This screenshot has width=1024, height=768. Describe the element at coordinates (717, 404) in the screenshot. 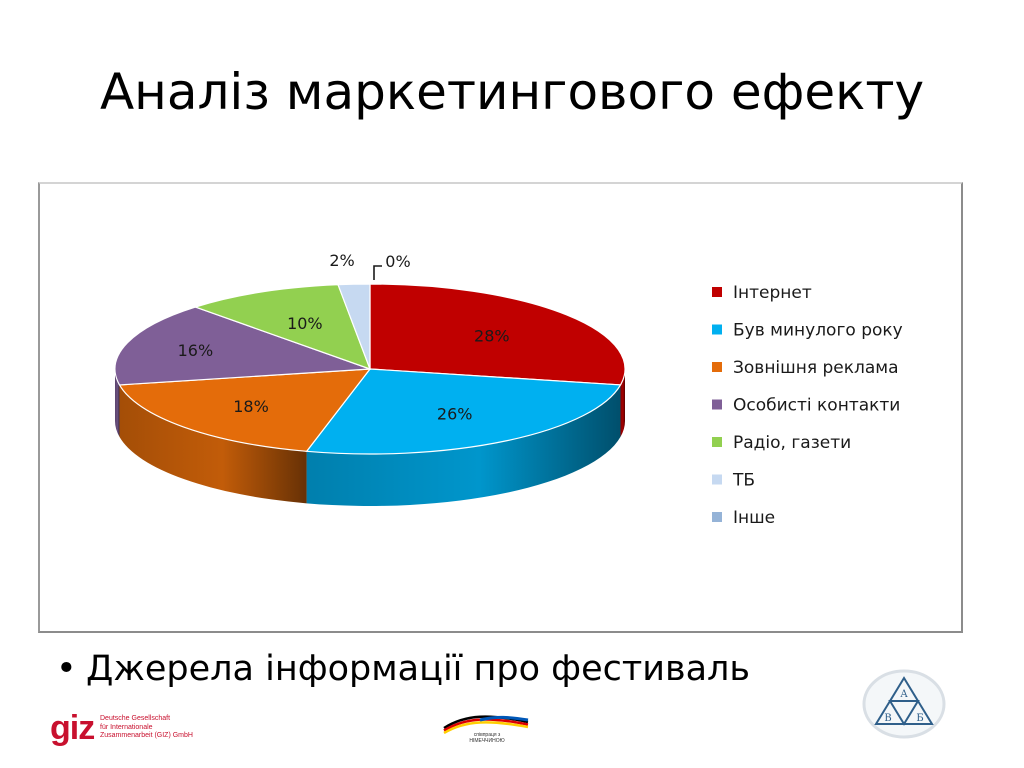

I see `legend-swatch-особисті-контакти` at that location.